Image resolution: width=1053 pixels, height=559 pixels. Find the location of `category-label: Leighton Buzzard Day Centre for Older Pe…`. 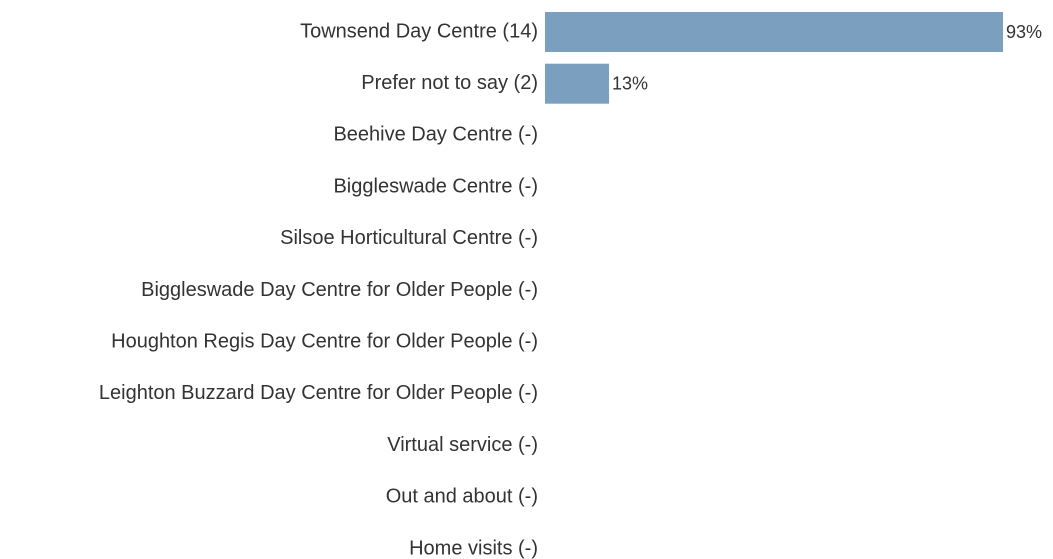

category-label: Leighton Buzzard Day Centre for Older Pe… is located at coordinates (318, 393).